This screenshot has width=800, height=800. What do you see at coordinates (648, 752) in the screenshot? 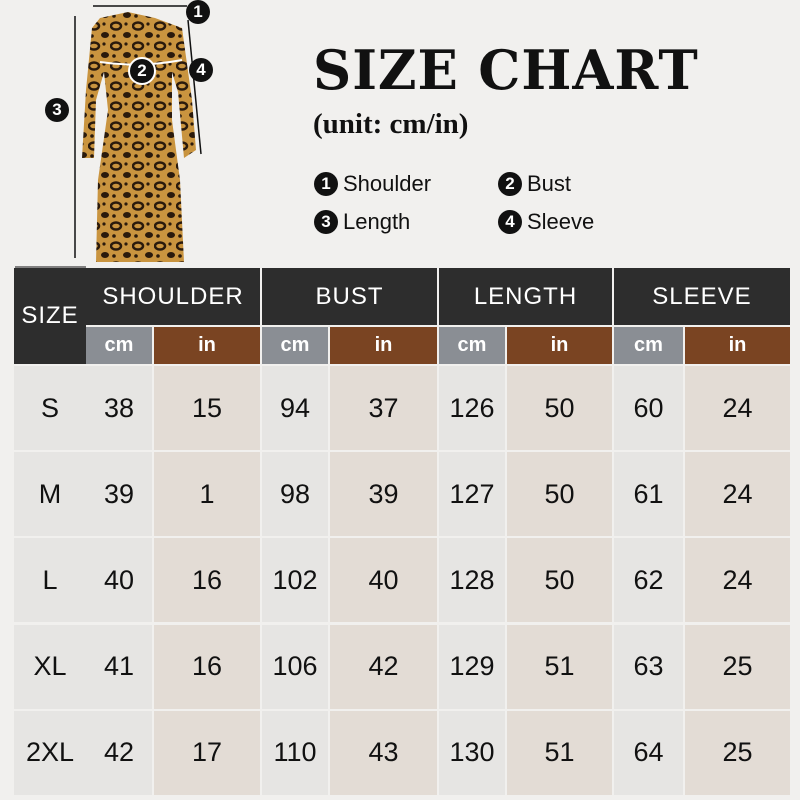
I see `value-cell: 64` at bounding box center [648, 752].